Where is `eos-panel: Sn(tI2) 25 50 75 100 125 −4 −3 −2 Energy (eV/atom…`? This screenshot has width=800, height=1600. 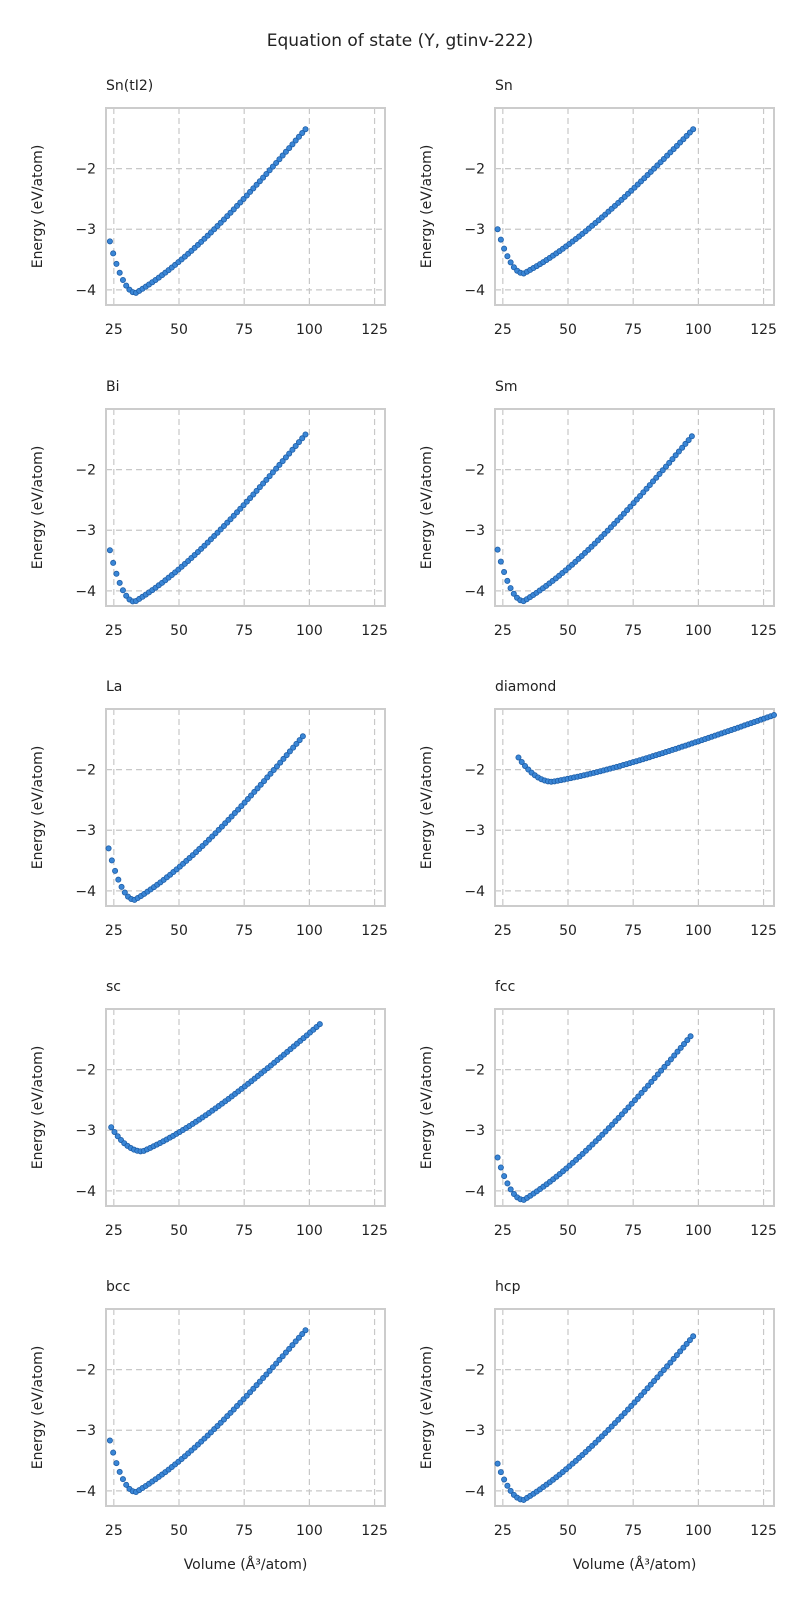
eos-panel: Sn(tI2) 25 50 75 100 125 −4 −3 −2 Energy (eV/atom… is located at coordinates (209, 208).